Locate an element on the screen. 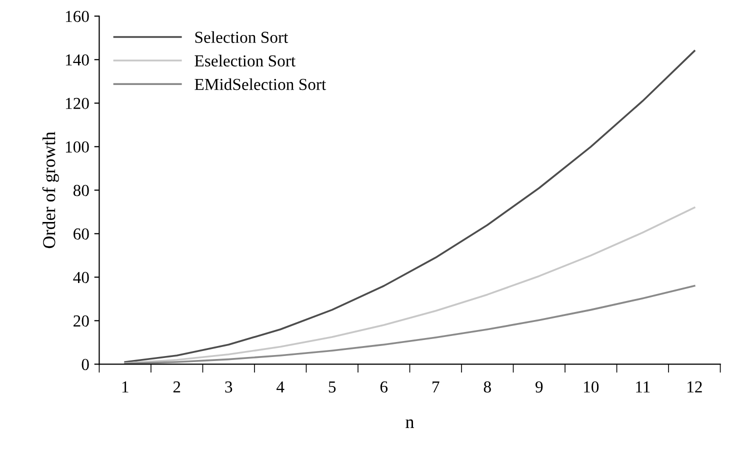 Image resolution: width=735 pixels, height=461 pixels. x-axis-title: n is located at coordinates (410, 423).